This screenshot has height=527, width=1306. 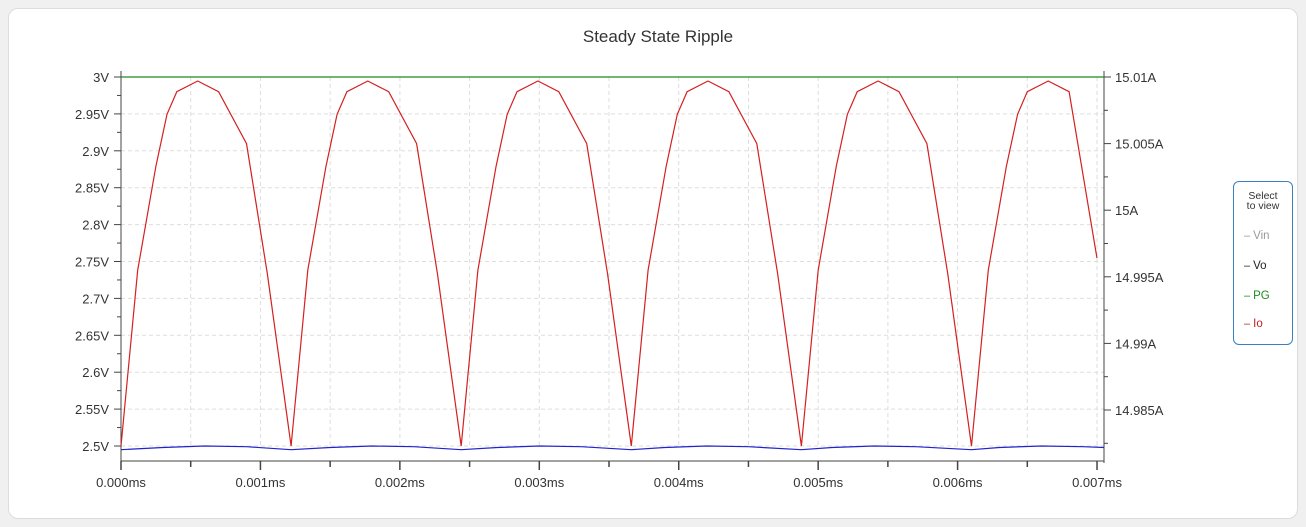 What do you see at coordinates (1139, 144) in the screenshot?
I see `right-tick-label: 15.005A` at bounding box center [1139, 144].